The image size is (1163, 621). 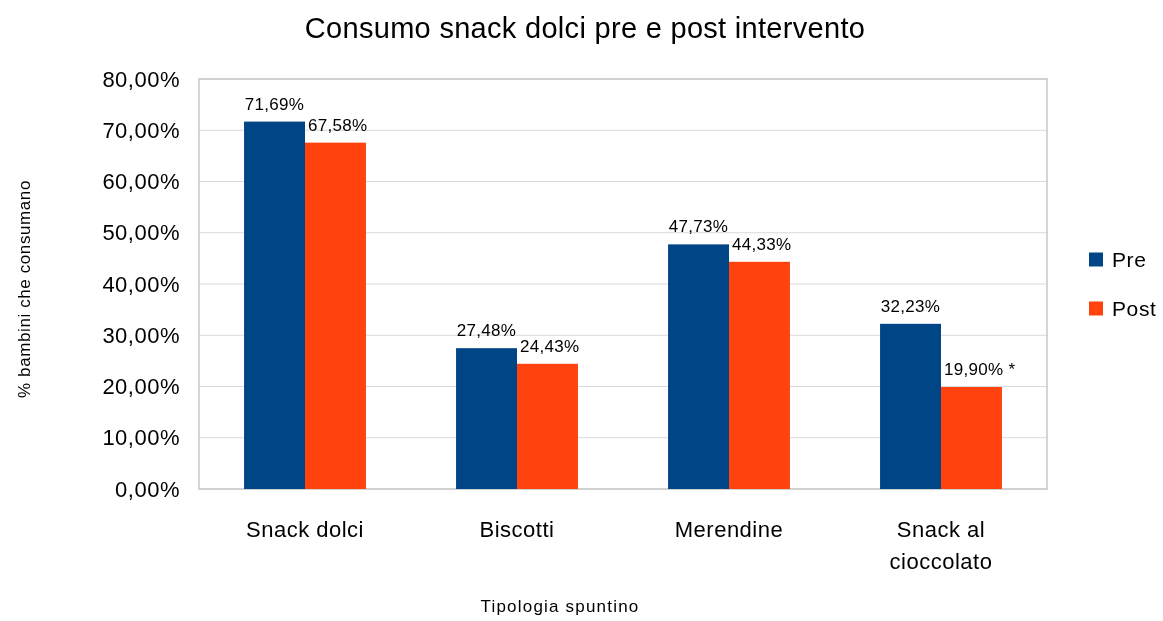 I want to click on chart-title: Consumo snack dolci pre e post intervento, so click(x=585, y=28).